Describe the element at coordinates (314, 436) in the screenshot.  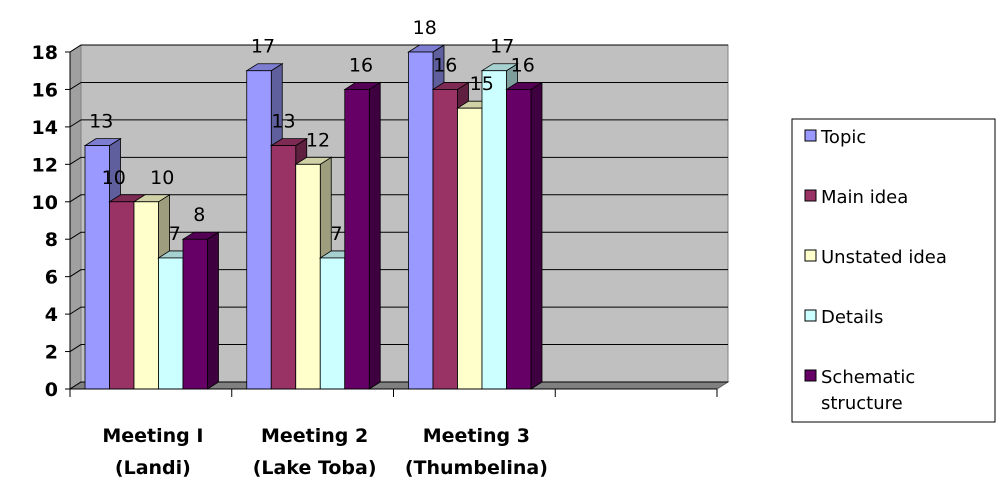
I see `x-category-label: Meeting 2` at that location.